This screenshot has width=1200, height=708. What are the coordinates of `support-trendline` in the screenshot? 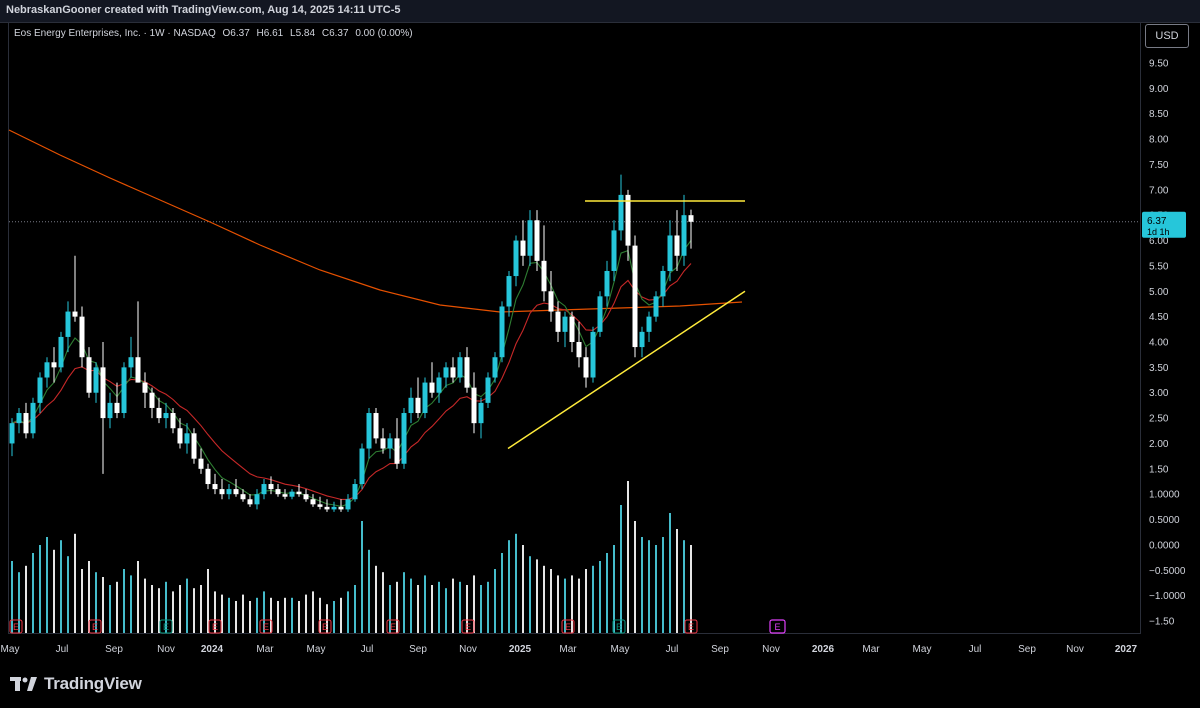 It's located at (626, 370).